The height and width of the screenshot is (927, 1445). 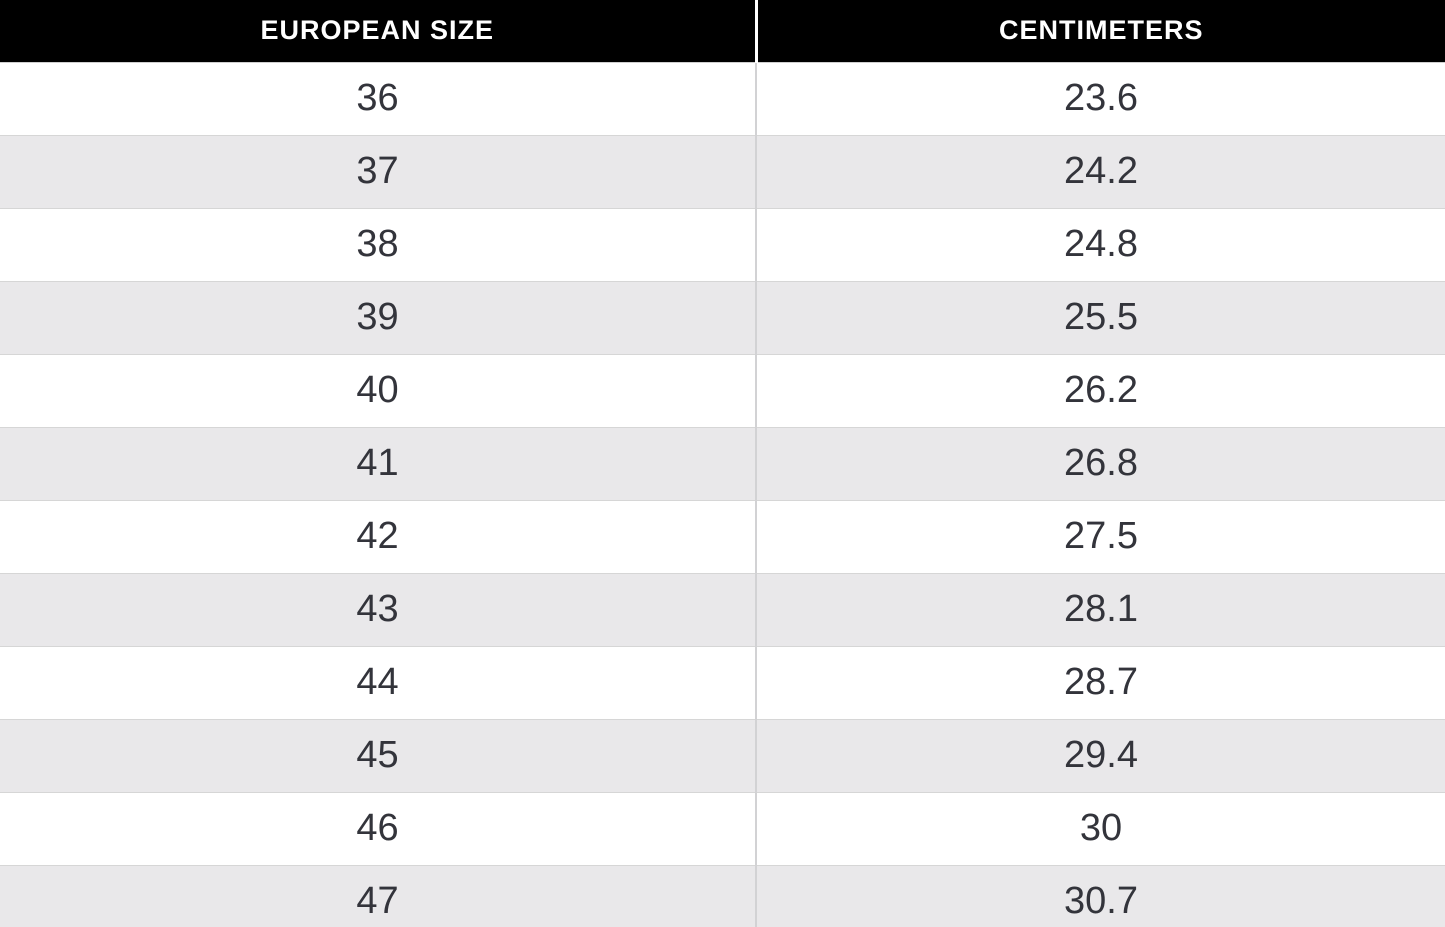 I want to click on header-cell-centimeters: CENTIMETERS, so click(x=1100, y=31).